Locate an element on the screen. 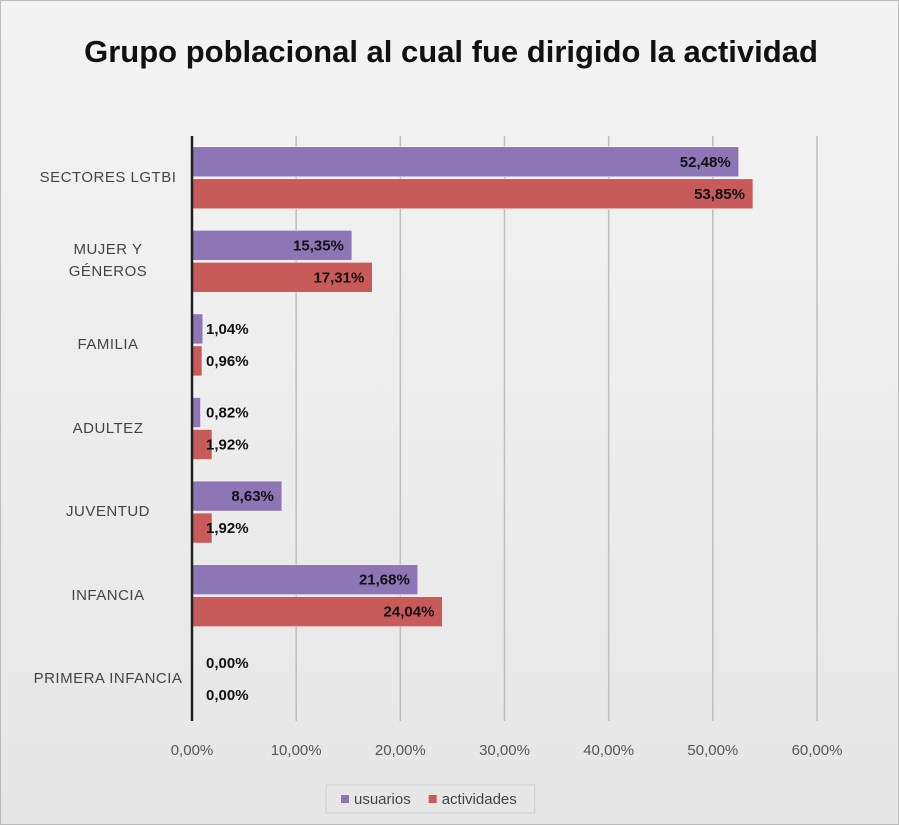  data-label: 21,68% is located at coordinates (384, 580).